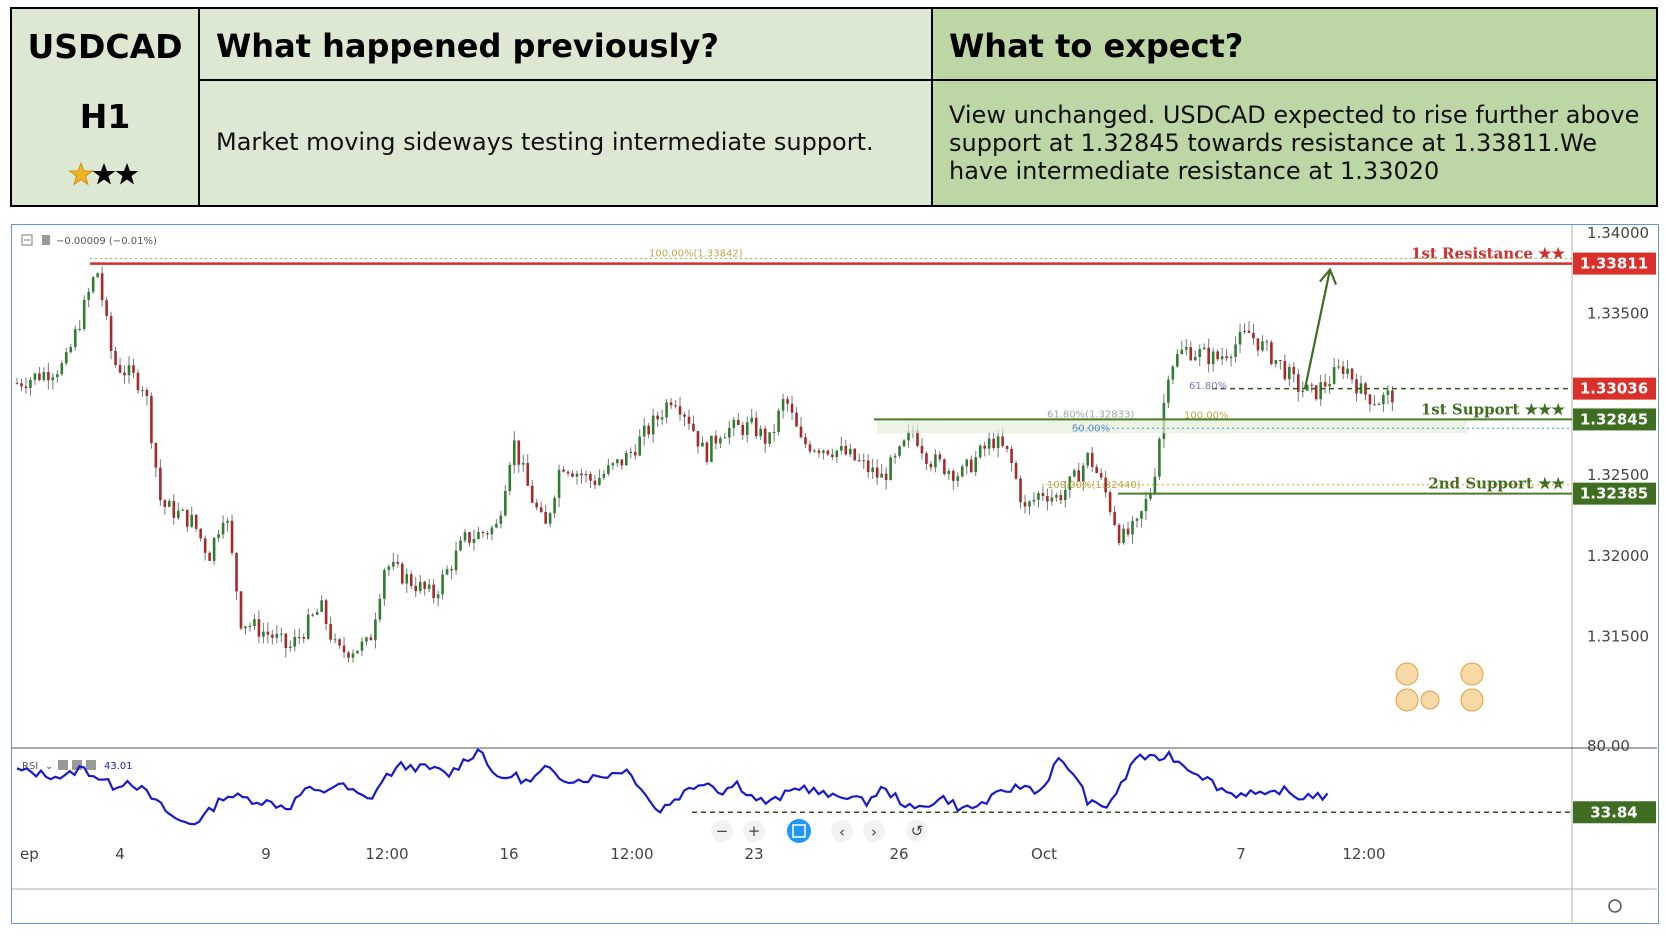  What do you see at coordinates (1294, 45) in the screenshot?
I see `expect-heading-cell: What to expect?` at bounding box center [1294, 45].